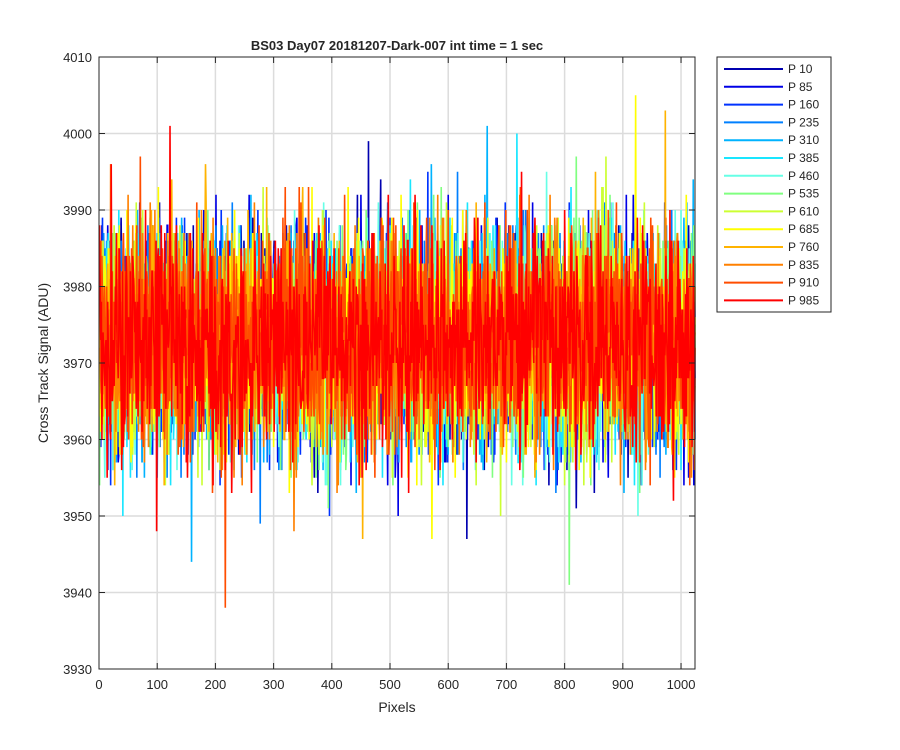 The image size is (900, 750). Describe the element at coordinates (43, 363) in the screenshot. I see `y-axis-label: Cross Track Signal (ADU)` at that location.